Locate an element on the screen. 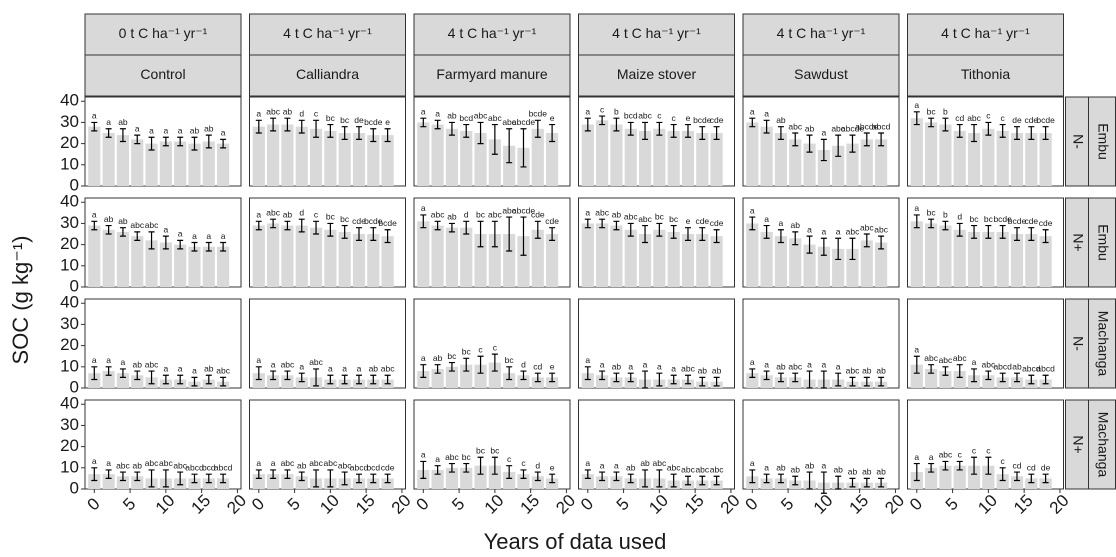 The height and width of the screenshot is (557, 1116). significance-letter: d is located at coordinates (523, 364).